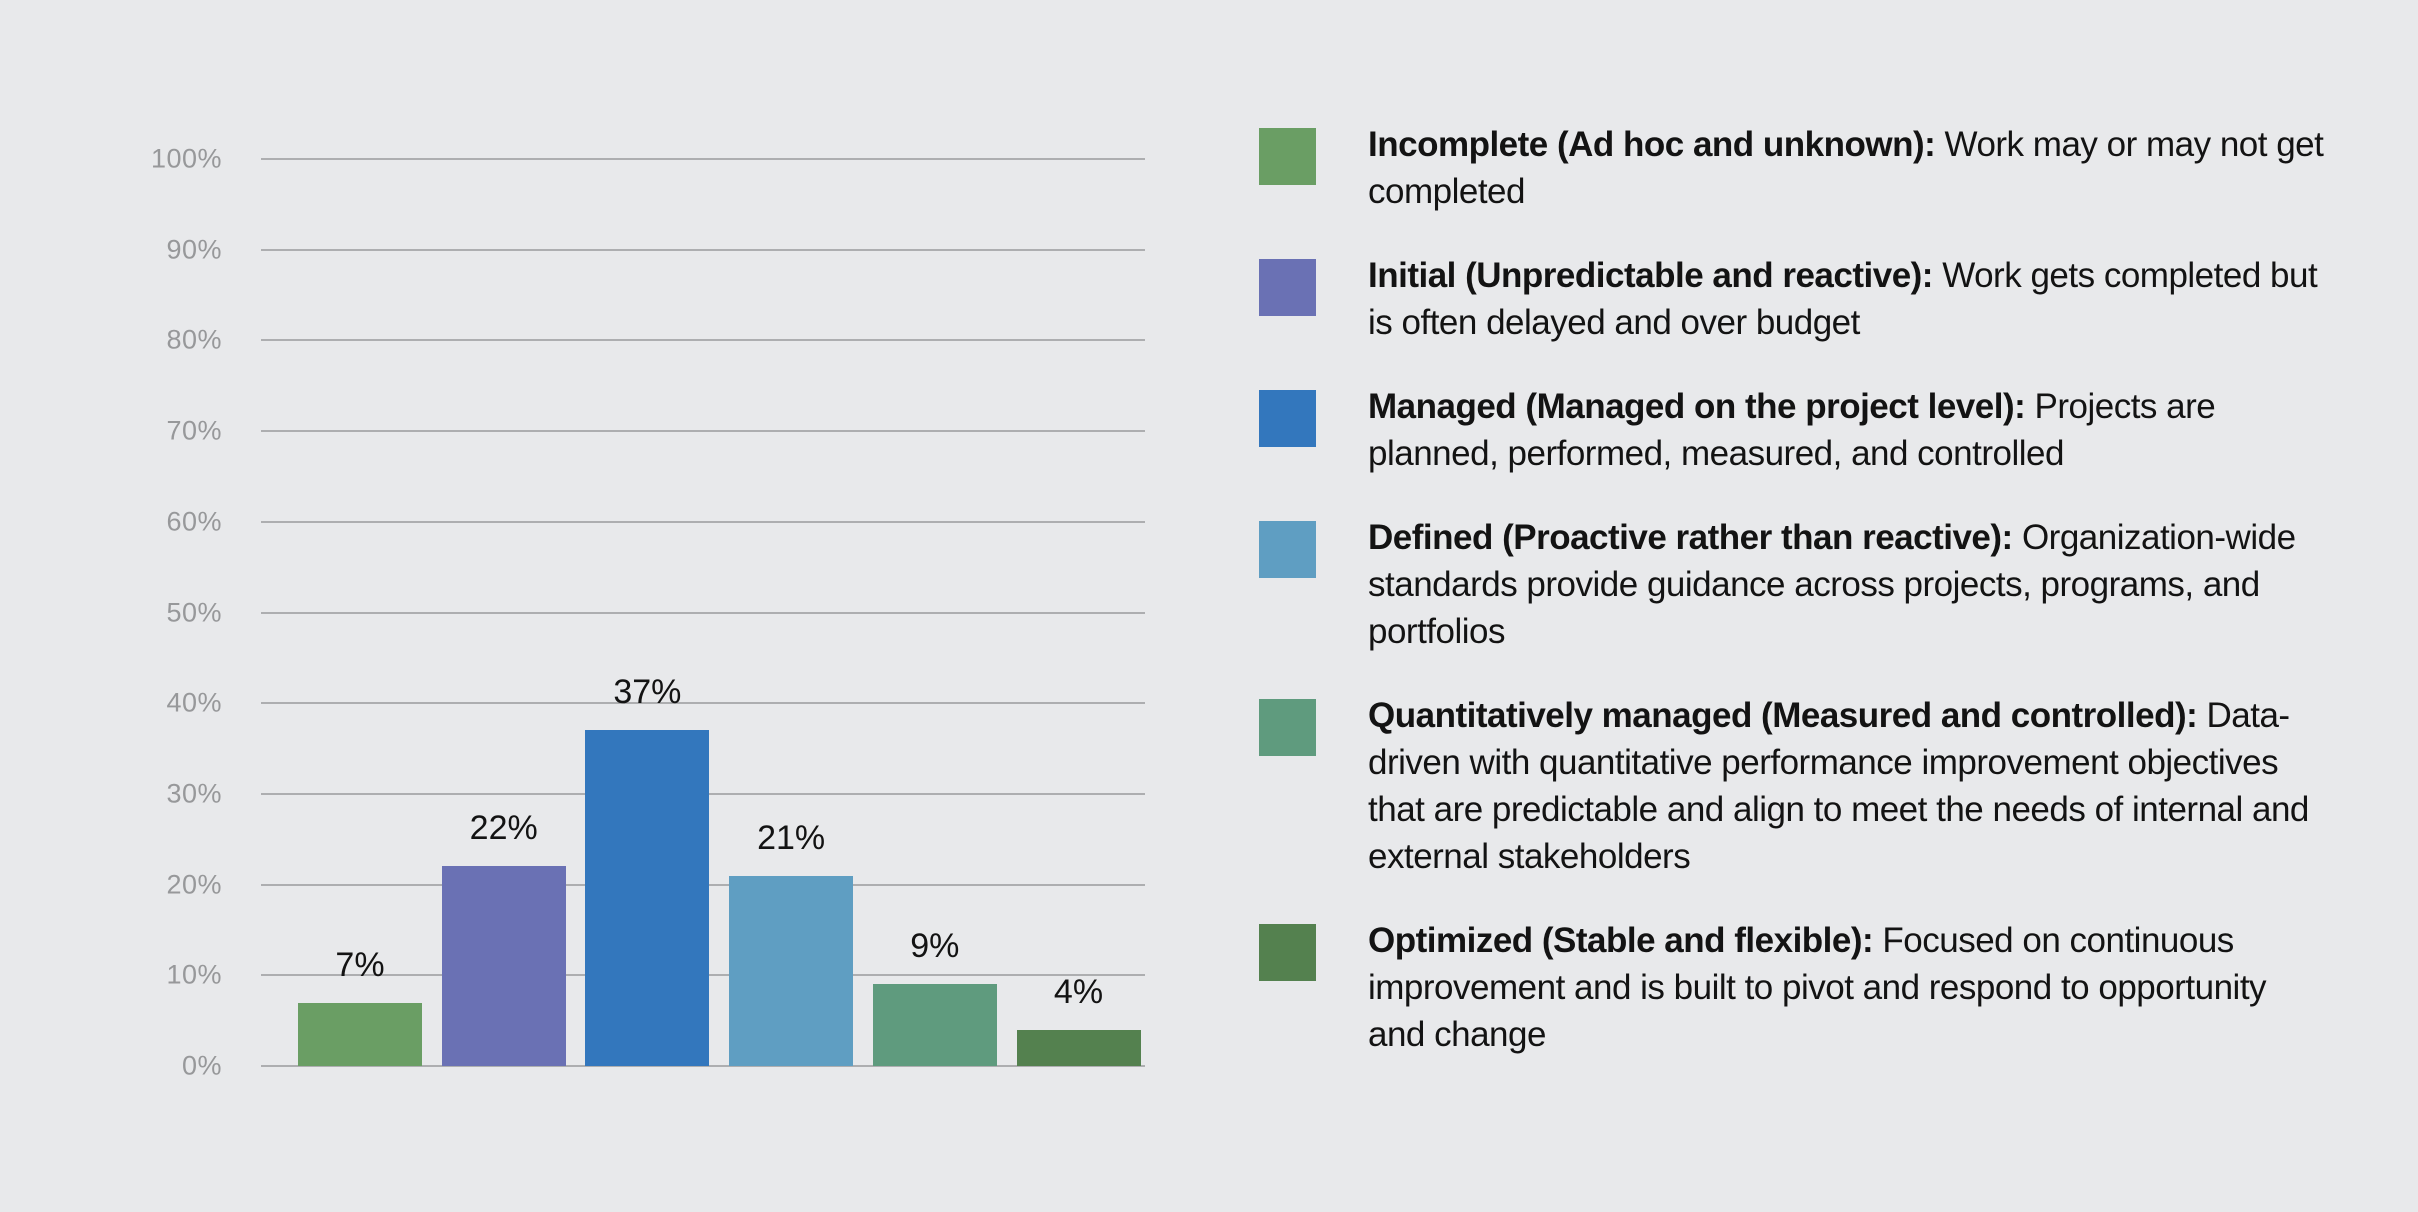  What do you see at coordinates (1078, 991) in the screenshot?
I see `bar-value-label-optimized: 4%` at bounding box center [1078, 991].